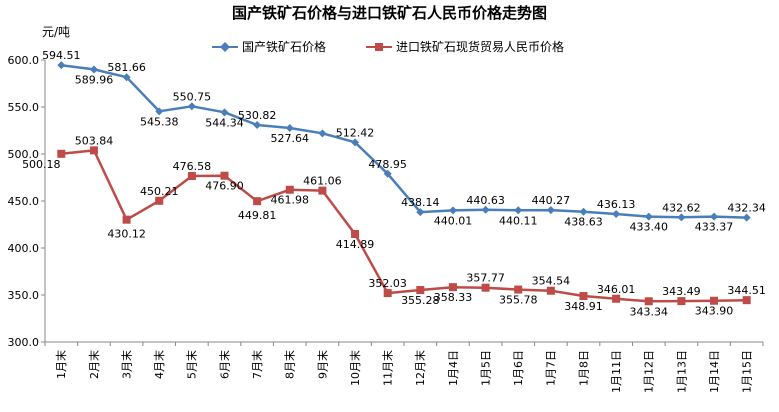  Describe the element at coordinates (453, 368) in the screenshot. I see `x-tick-label: 1月4日` at that location.